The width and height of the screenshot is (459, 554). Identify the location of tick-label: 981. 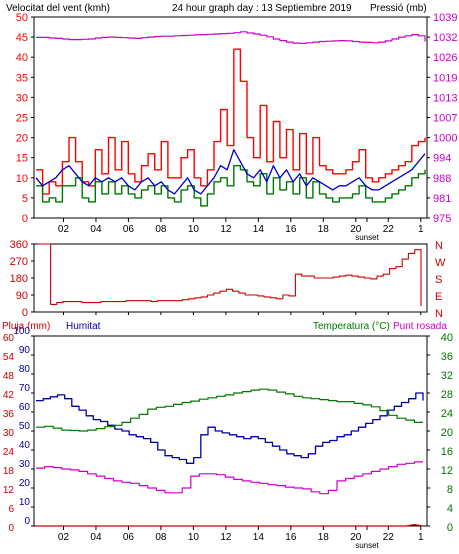
(442, 199).